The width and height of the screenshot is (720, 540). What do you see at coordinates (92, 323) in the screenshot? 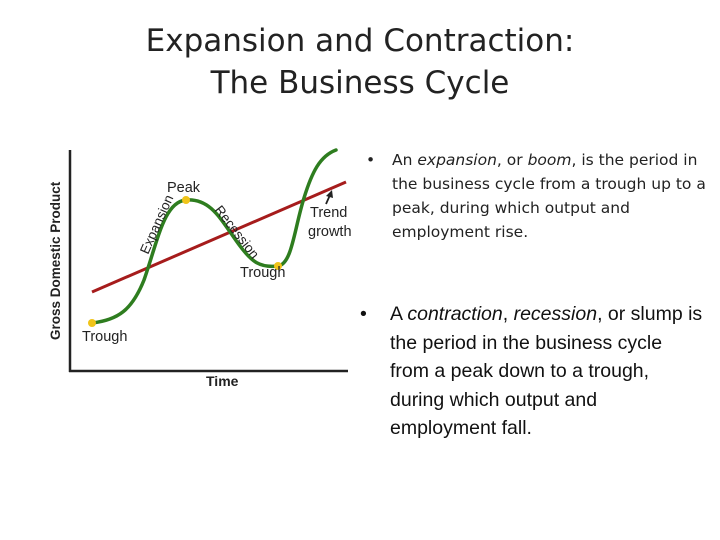
I see `trough-point-left` at bounding box center [92, 323].